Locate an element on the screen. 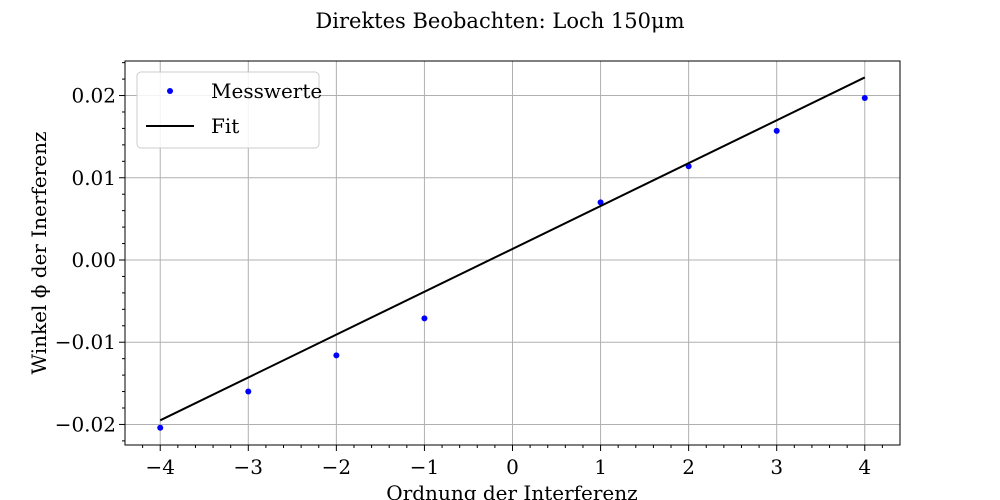 Image resolution: width=1000 pixels, height=500 pixels. legend-marker-messwerte is located at coordinates (170, 91).